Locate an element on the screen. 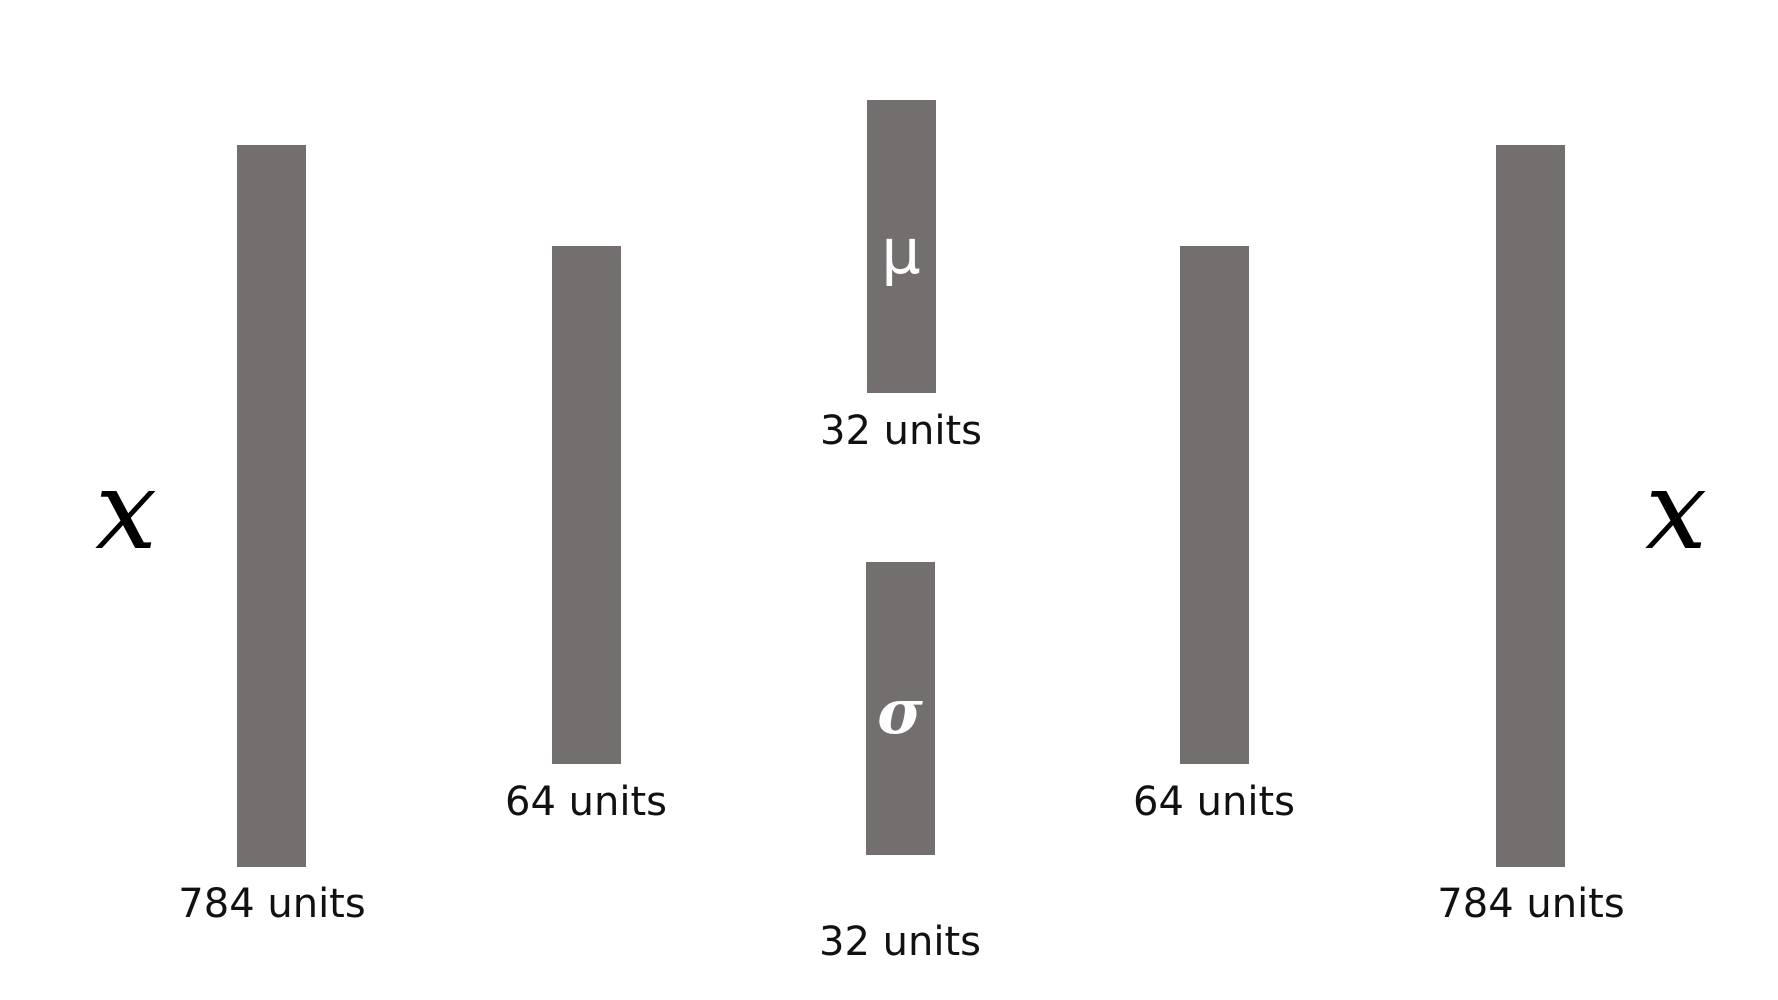 The height and width of the screenshot is (1000, 1778). sigma-symbol: σ is located at coordinates (900, 711).